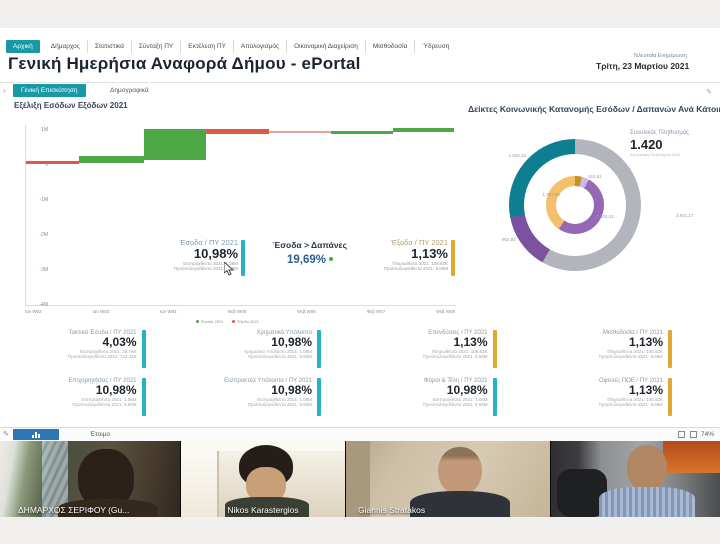  Describe the element at coordinates (575, 205) in the screenshot. I see `donut-inner-hole` at that location.